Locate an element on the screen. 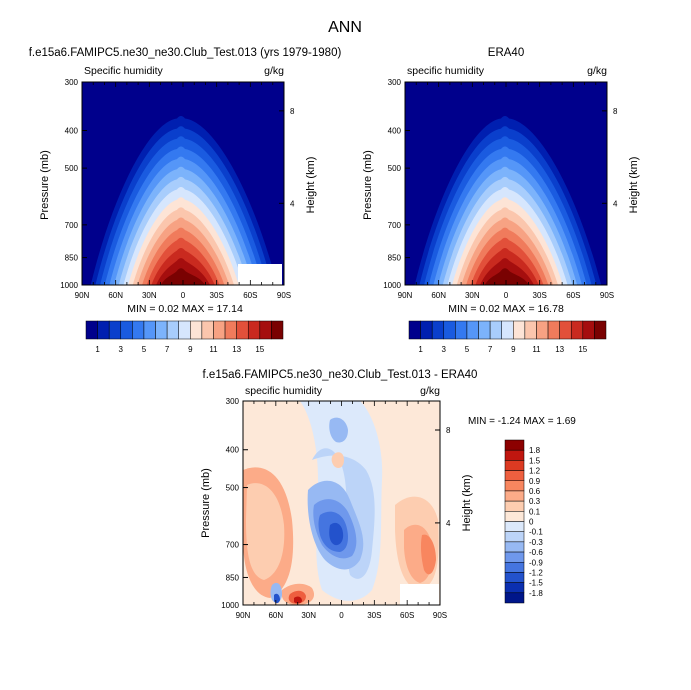 The width and height of the screenshot is (691, 690). panel-difference-right-label: g/kg is located at coordinates (430, 391).